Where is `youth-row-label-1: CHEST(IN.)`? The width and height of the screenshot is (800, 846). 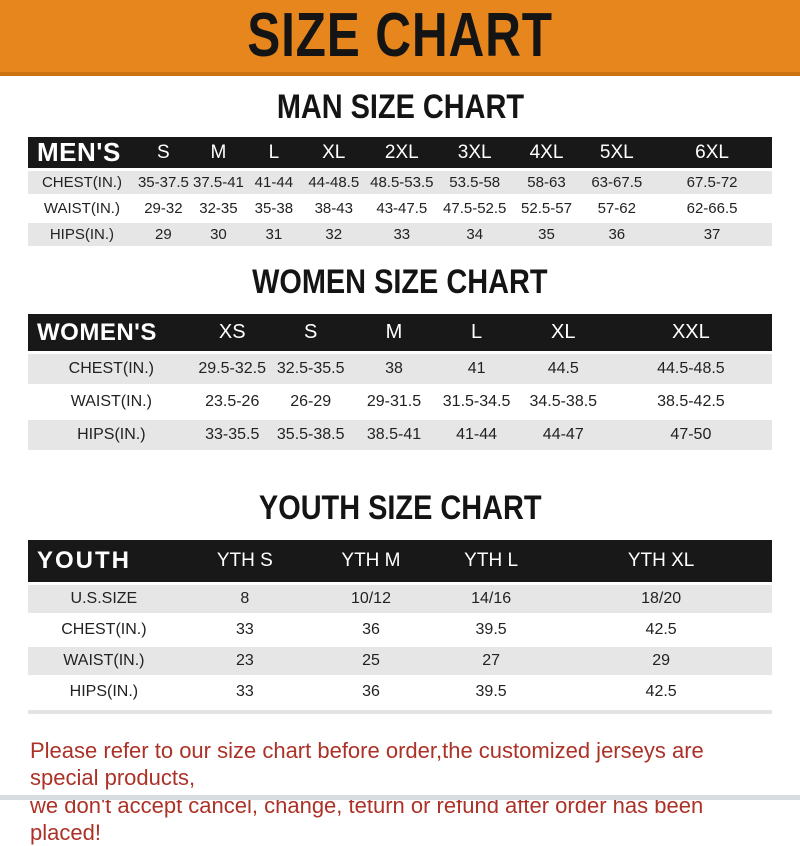 youth-row-label-1: CHEST(IN.) is located at coordinates (104, 630).